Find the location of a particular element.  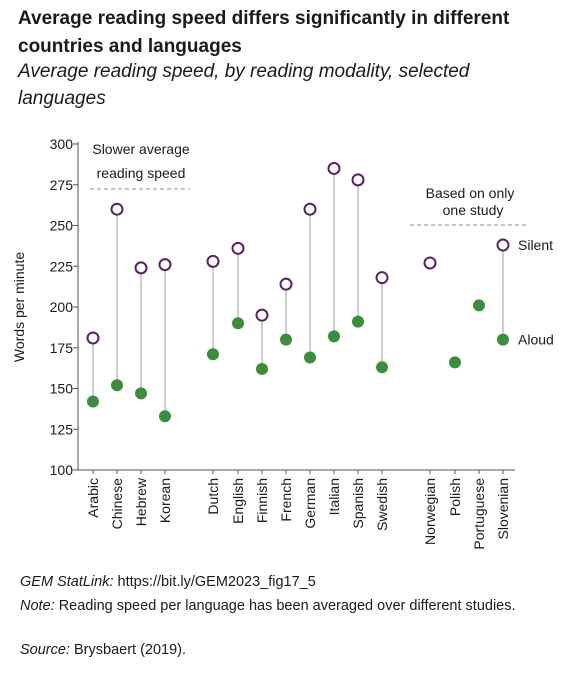

series-label-aloud: Aloud is located at coordinates (536, 340).